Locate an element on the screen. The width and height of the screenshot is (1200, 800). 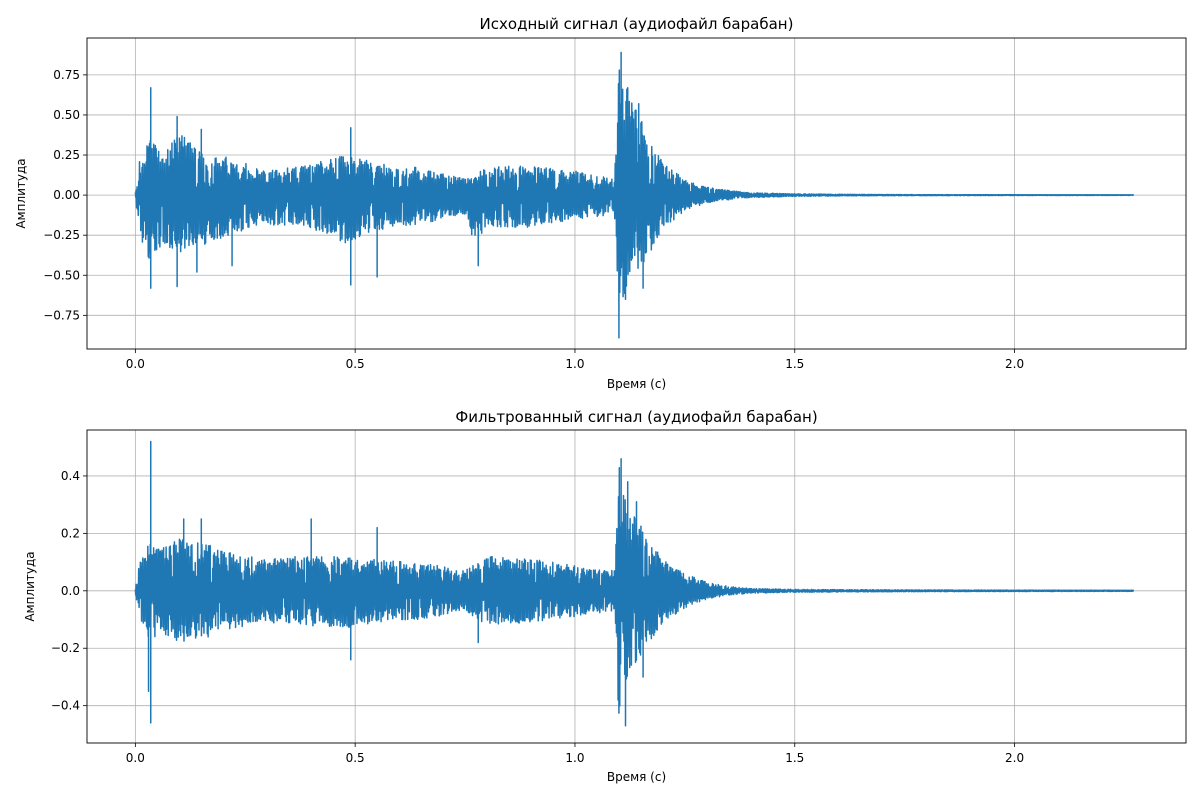
y-tick-label: −0.25 is located at coordinates (61, 235).